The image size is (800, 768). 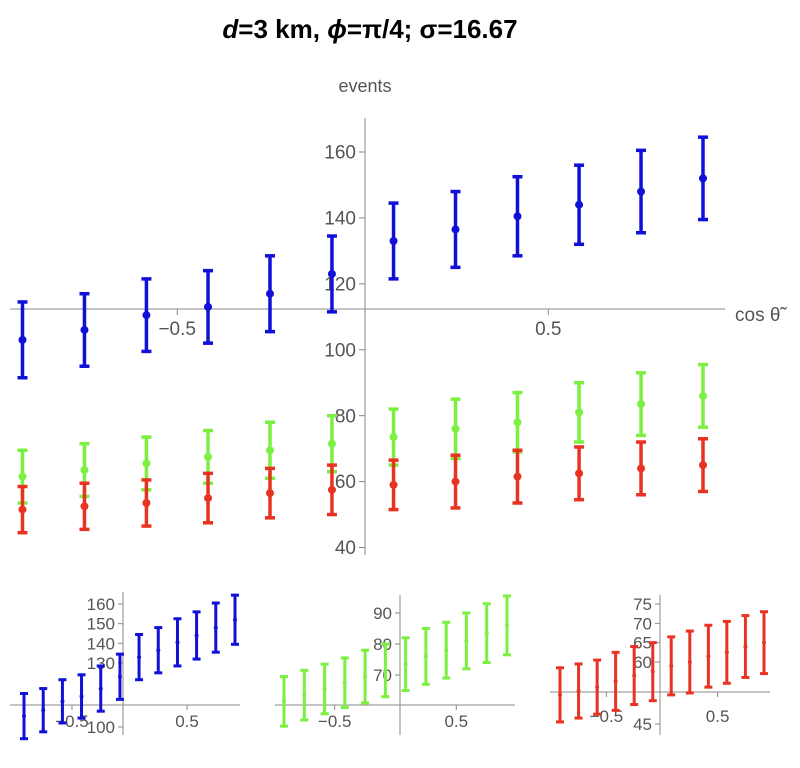 I want to click on title-d-text: =3 km,, so click(x=283, y=29).